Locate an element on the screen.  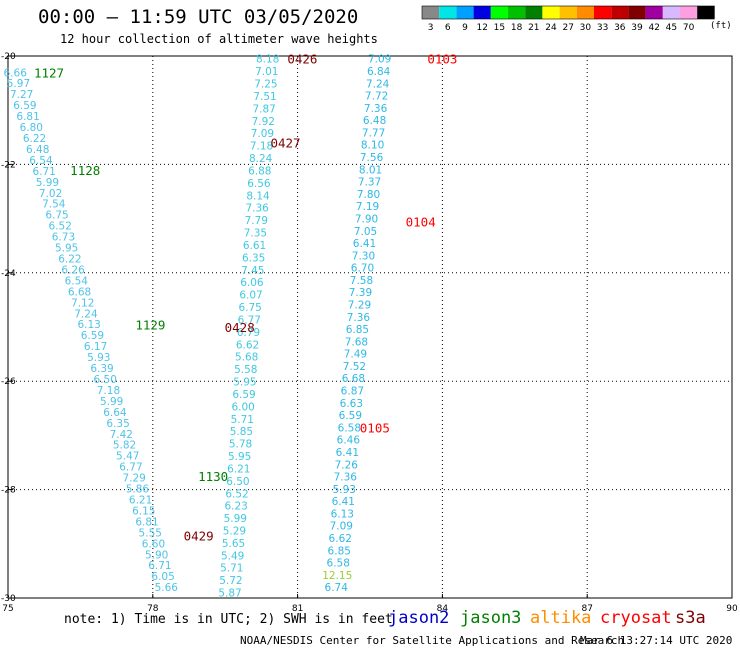
swh-value: 6.74 is located at coordinates (337, 588).